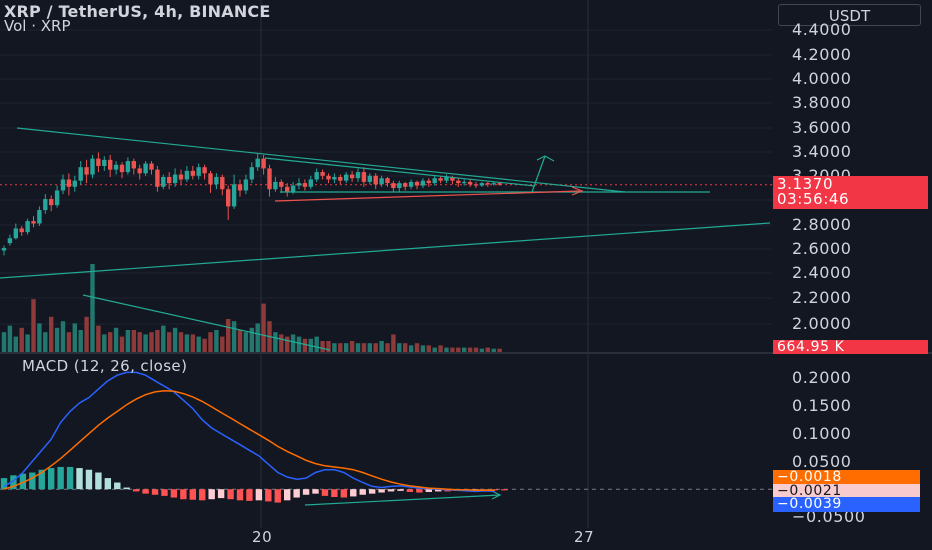 The image size is (932, 550). What do you see at coordinates (822, 102) in the screenshot?
I see `price-axis-tick: 3.8000` at bounding box center [822, 102].